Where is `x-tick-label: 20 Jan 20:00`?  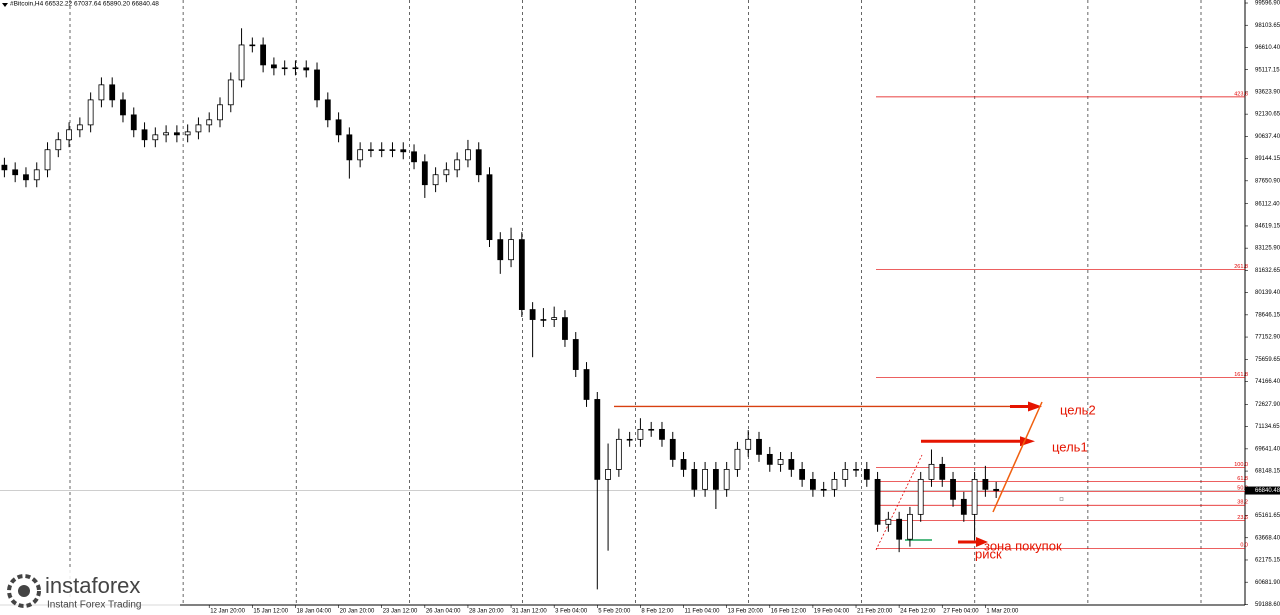 x-tick-label: 20 Jan 20:00 is located at coordinates (357, 612).